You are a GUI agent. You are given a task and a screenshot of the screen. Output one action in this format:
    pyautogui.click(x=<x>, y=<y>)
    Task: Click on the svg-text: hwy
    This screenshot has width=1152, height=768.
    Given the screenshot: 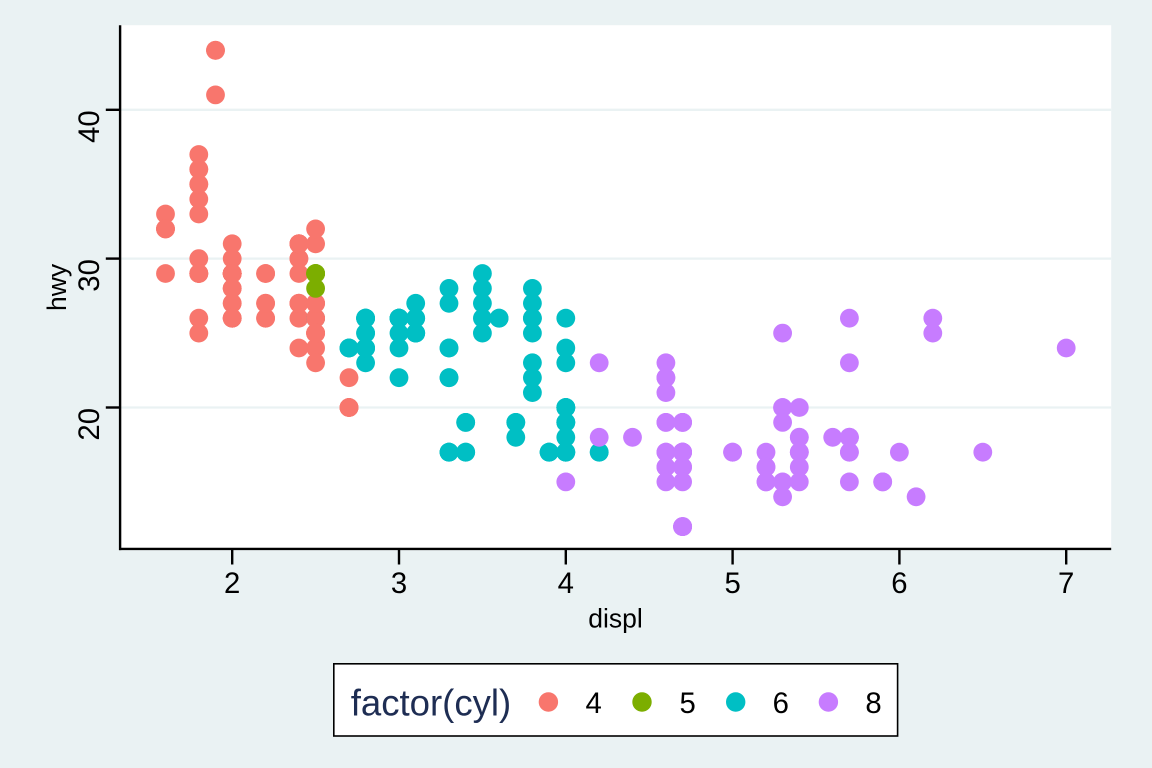 What is the action you would take?
    pyautogui.click(x=57, y=287)
    